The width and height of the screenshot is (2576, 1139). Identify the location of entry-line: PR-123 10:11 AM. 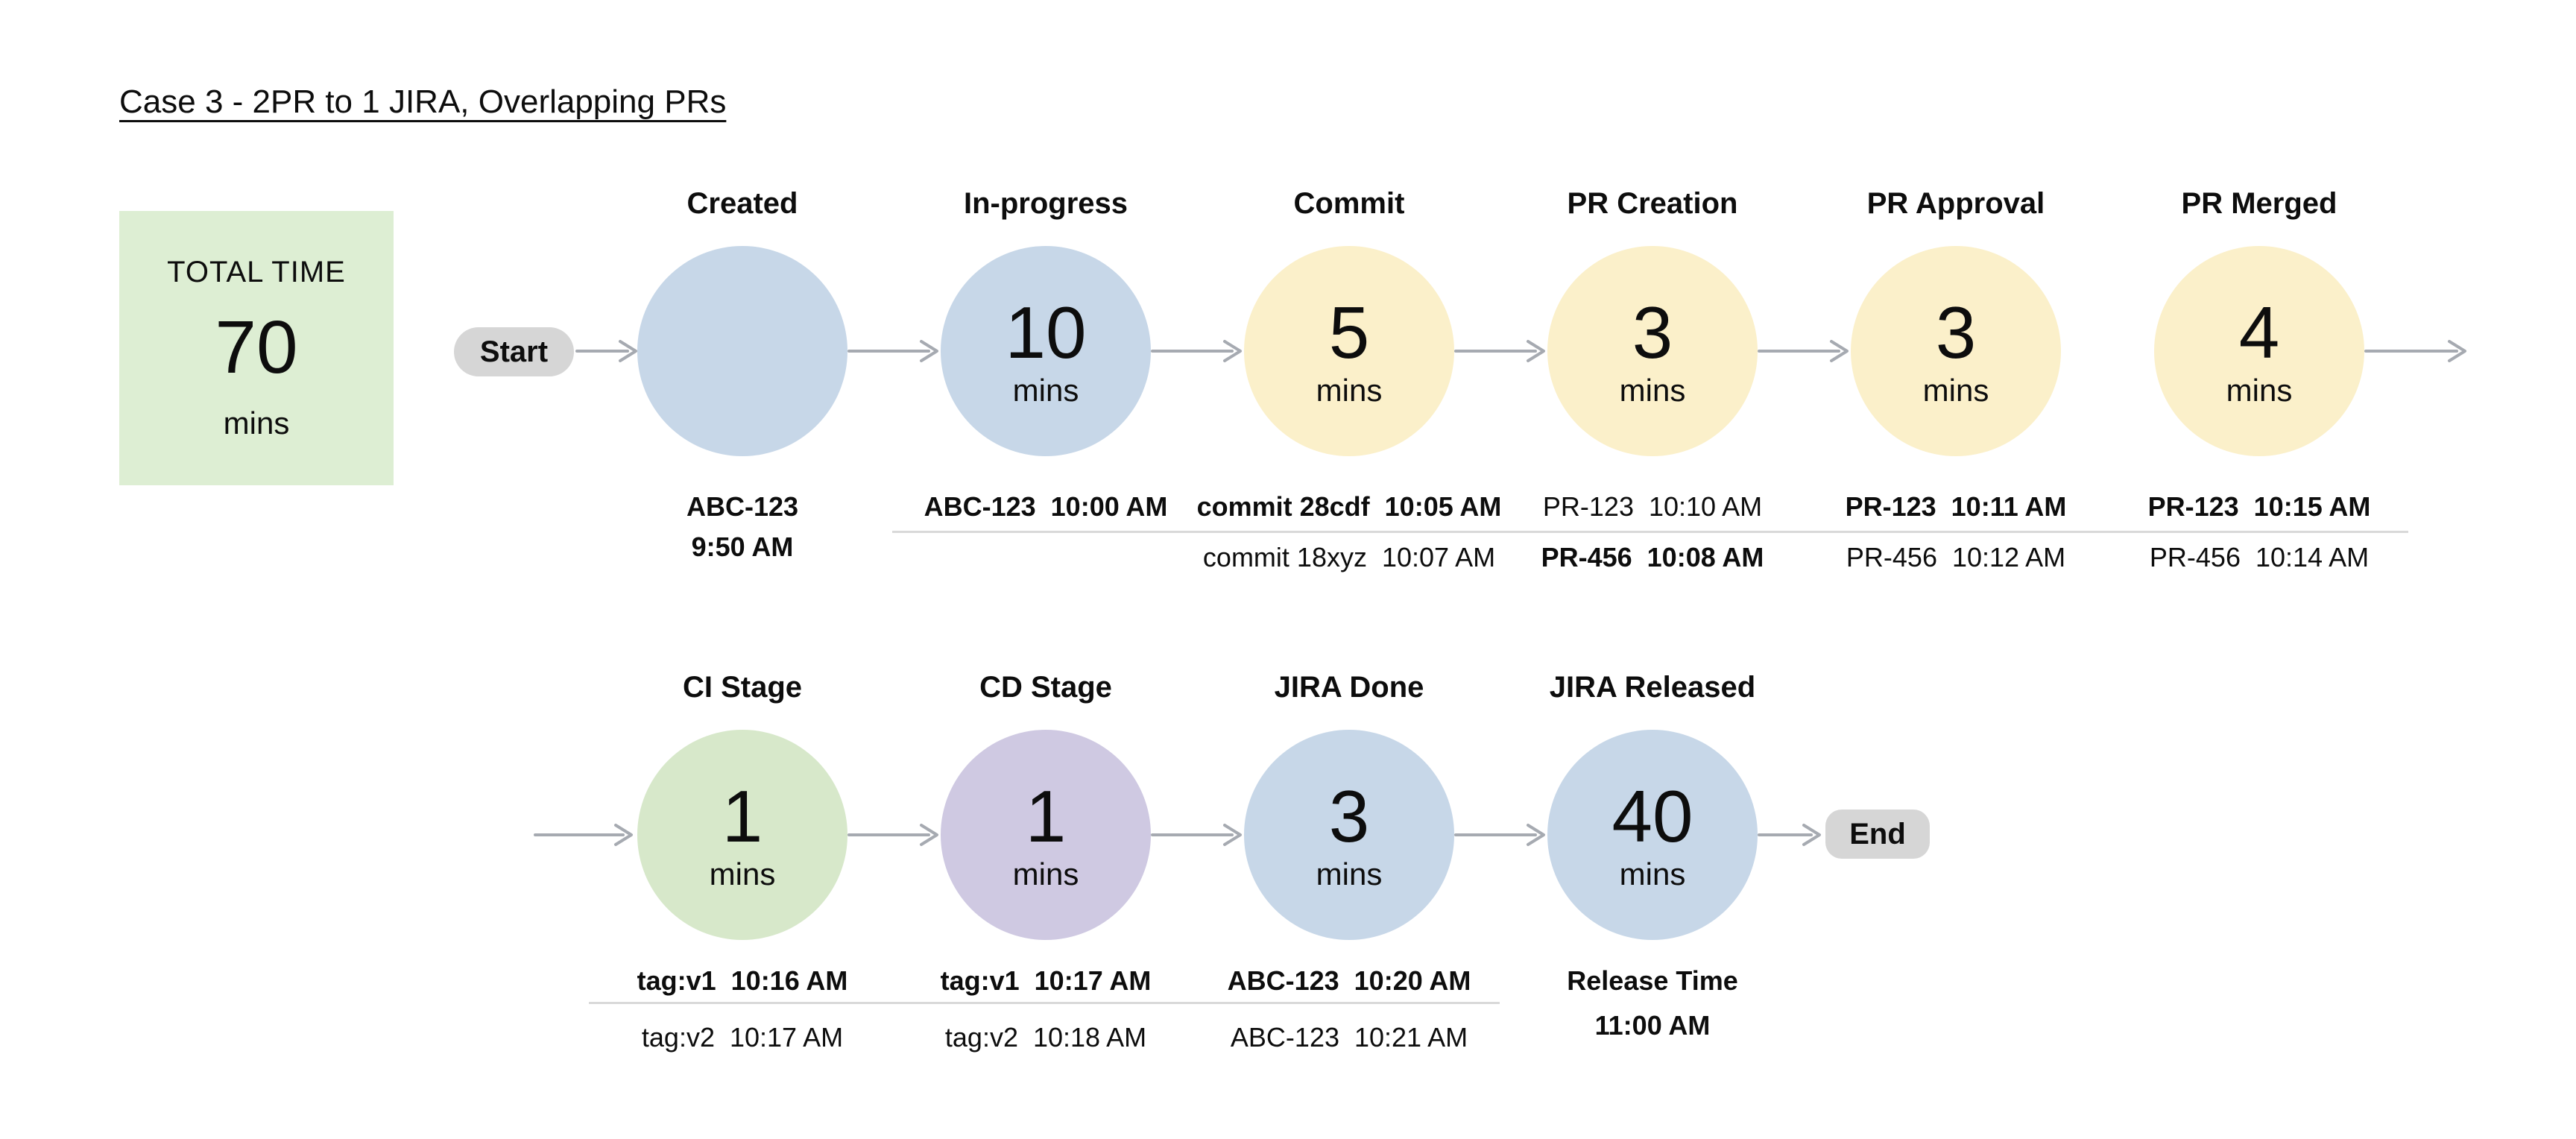
(1956, 506).